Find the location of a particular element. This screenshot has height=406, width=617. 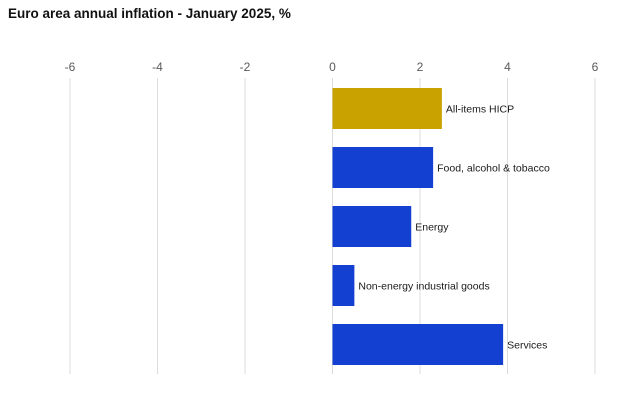

x-tick-label: 6 is located at coordinates (595, 67).